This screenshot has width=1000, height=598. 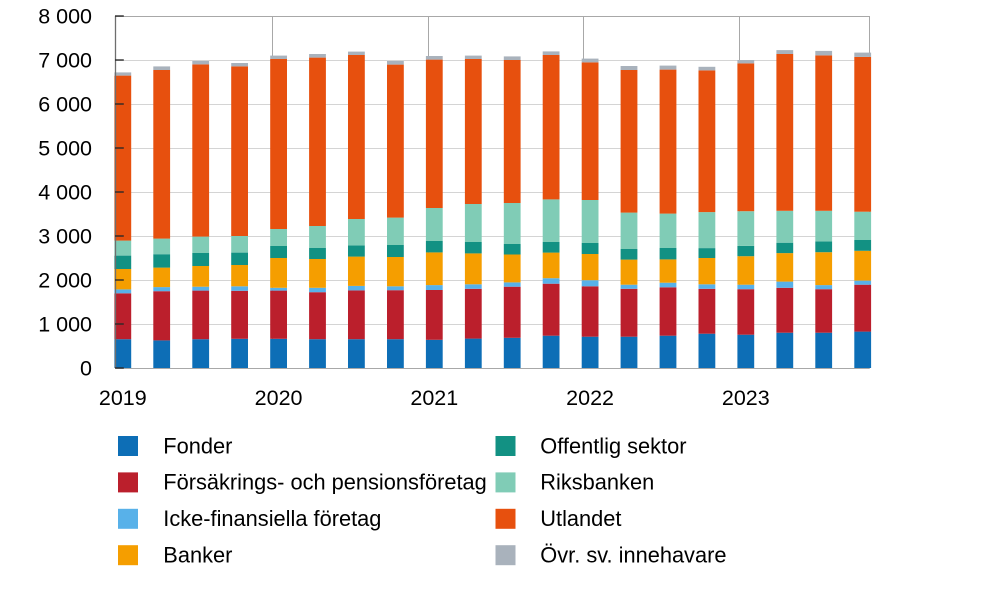 What do you see at coordinates (434, 398) in the screenshot?
I see `svg-text: 2021` at bounding box center [434, 398].